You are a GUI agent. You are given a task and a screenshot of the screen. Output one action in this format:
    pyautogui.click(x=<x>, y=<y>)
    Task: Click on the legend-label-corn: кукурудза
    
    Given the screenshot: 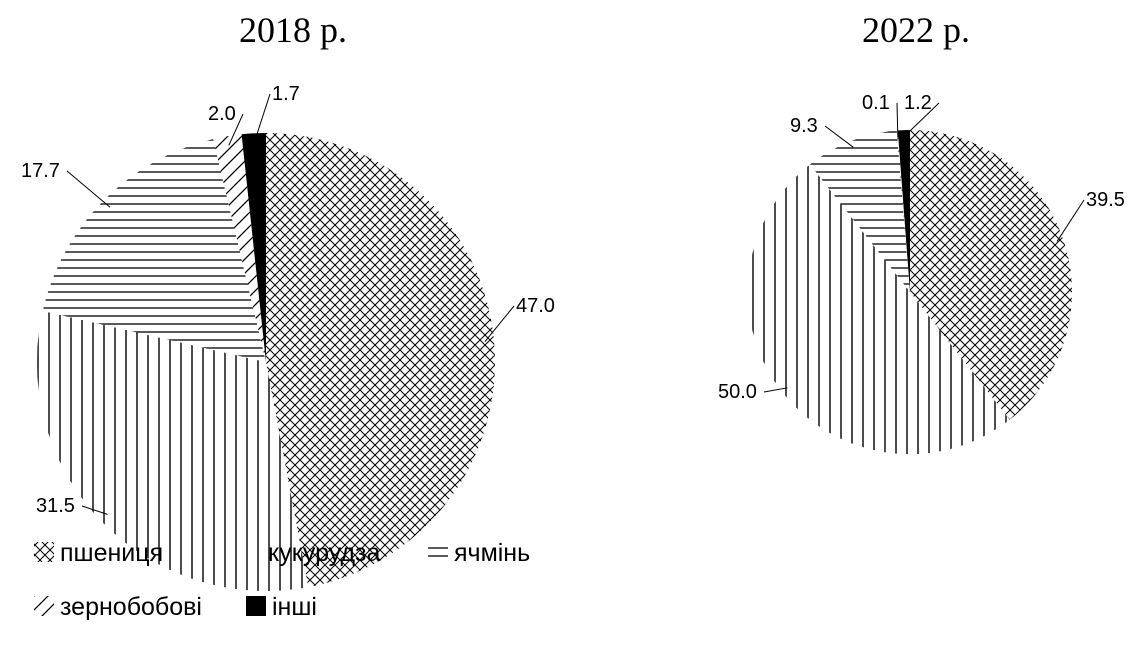 What is the action you would take?
    pyautogui.click(x=324, y=553)
    